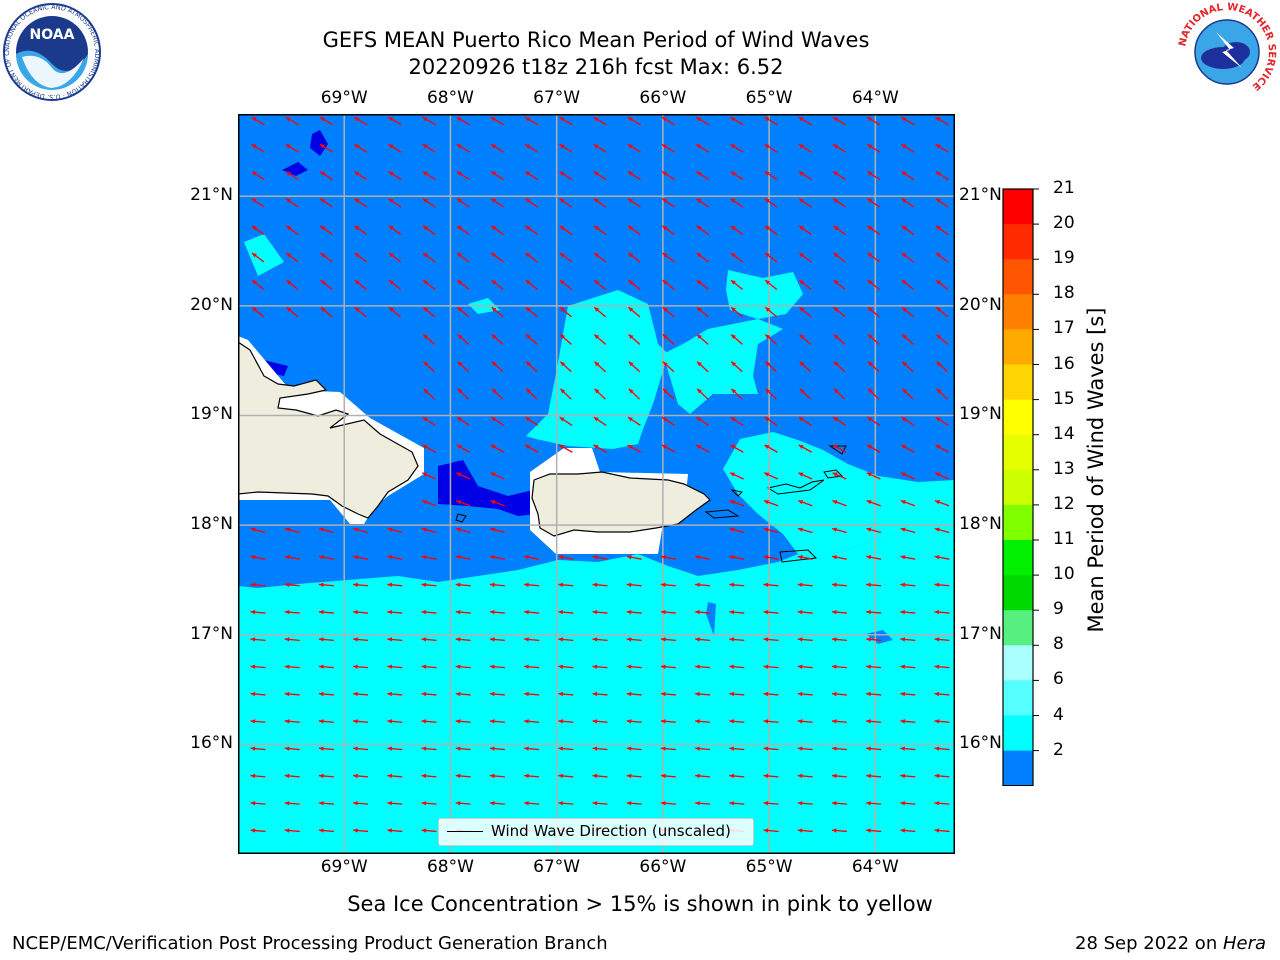  I want to click on colorbar-tick-label: 2, so click(1058, 749).